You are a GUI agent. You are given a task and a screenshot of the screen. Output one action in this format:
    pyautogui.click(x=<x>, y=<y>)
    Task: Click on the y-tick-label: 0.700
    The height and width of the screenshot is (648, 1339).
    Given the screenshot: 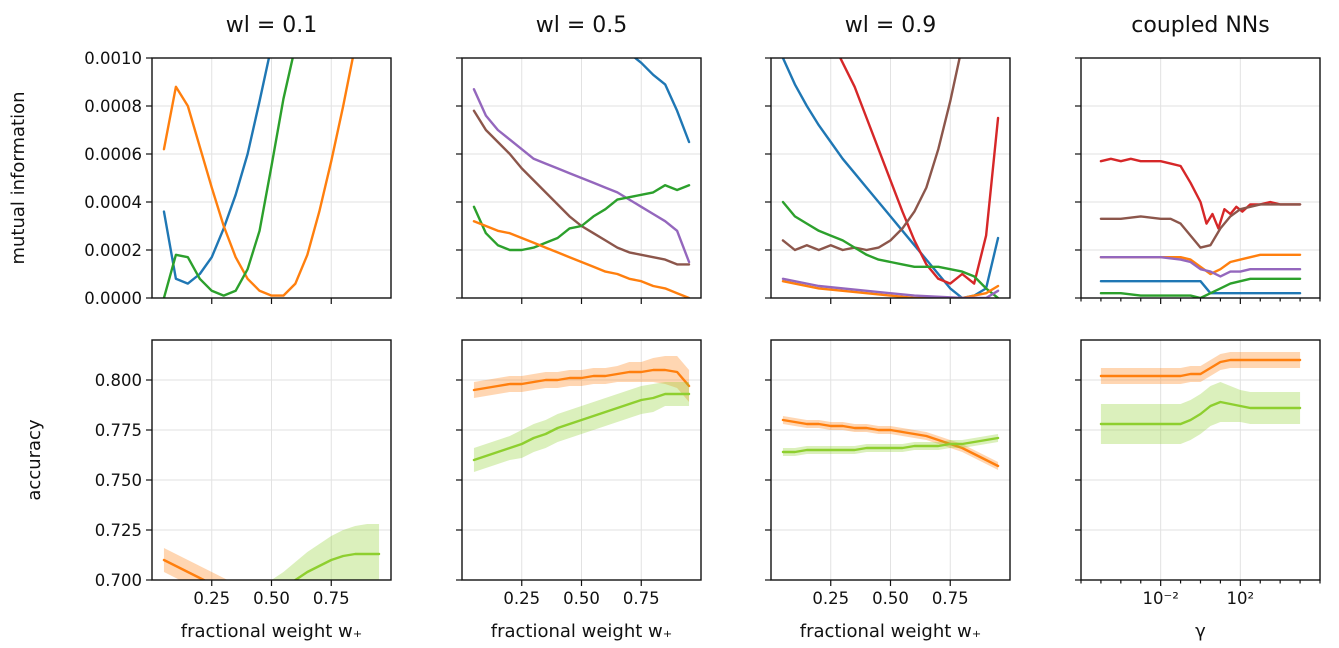 What is the action you would take?
    pyautogui.click(x=118, y=580)
    